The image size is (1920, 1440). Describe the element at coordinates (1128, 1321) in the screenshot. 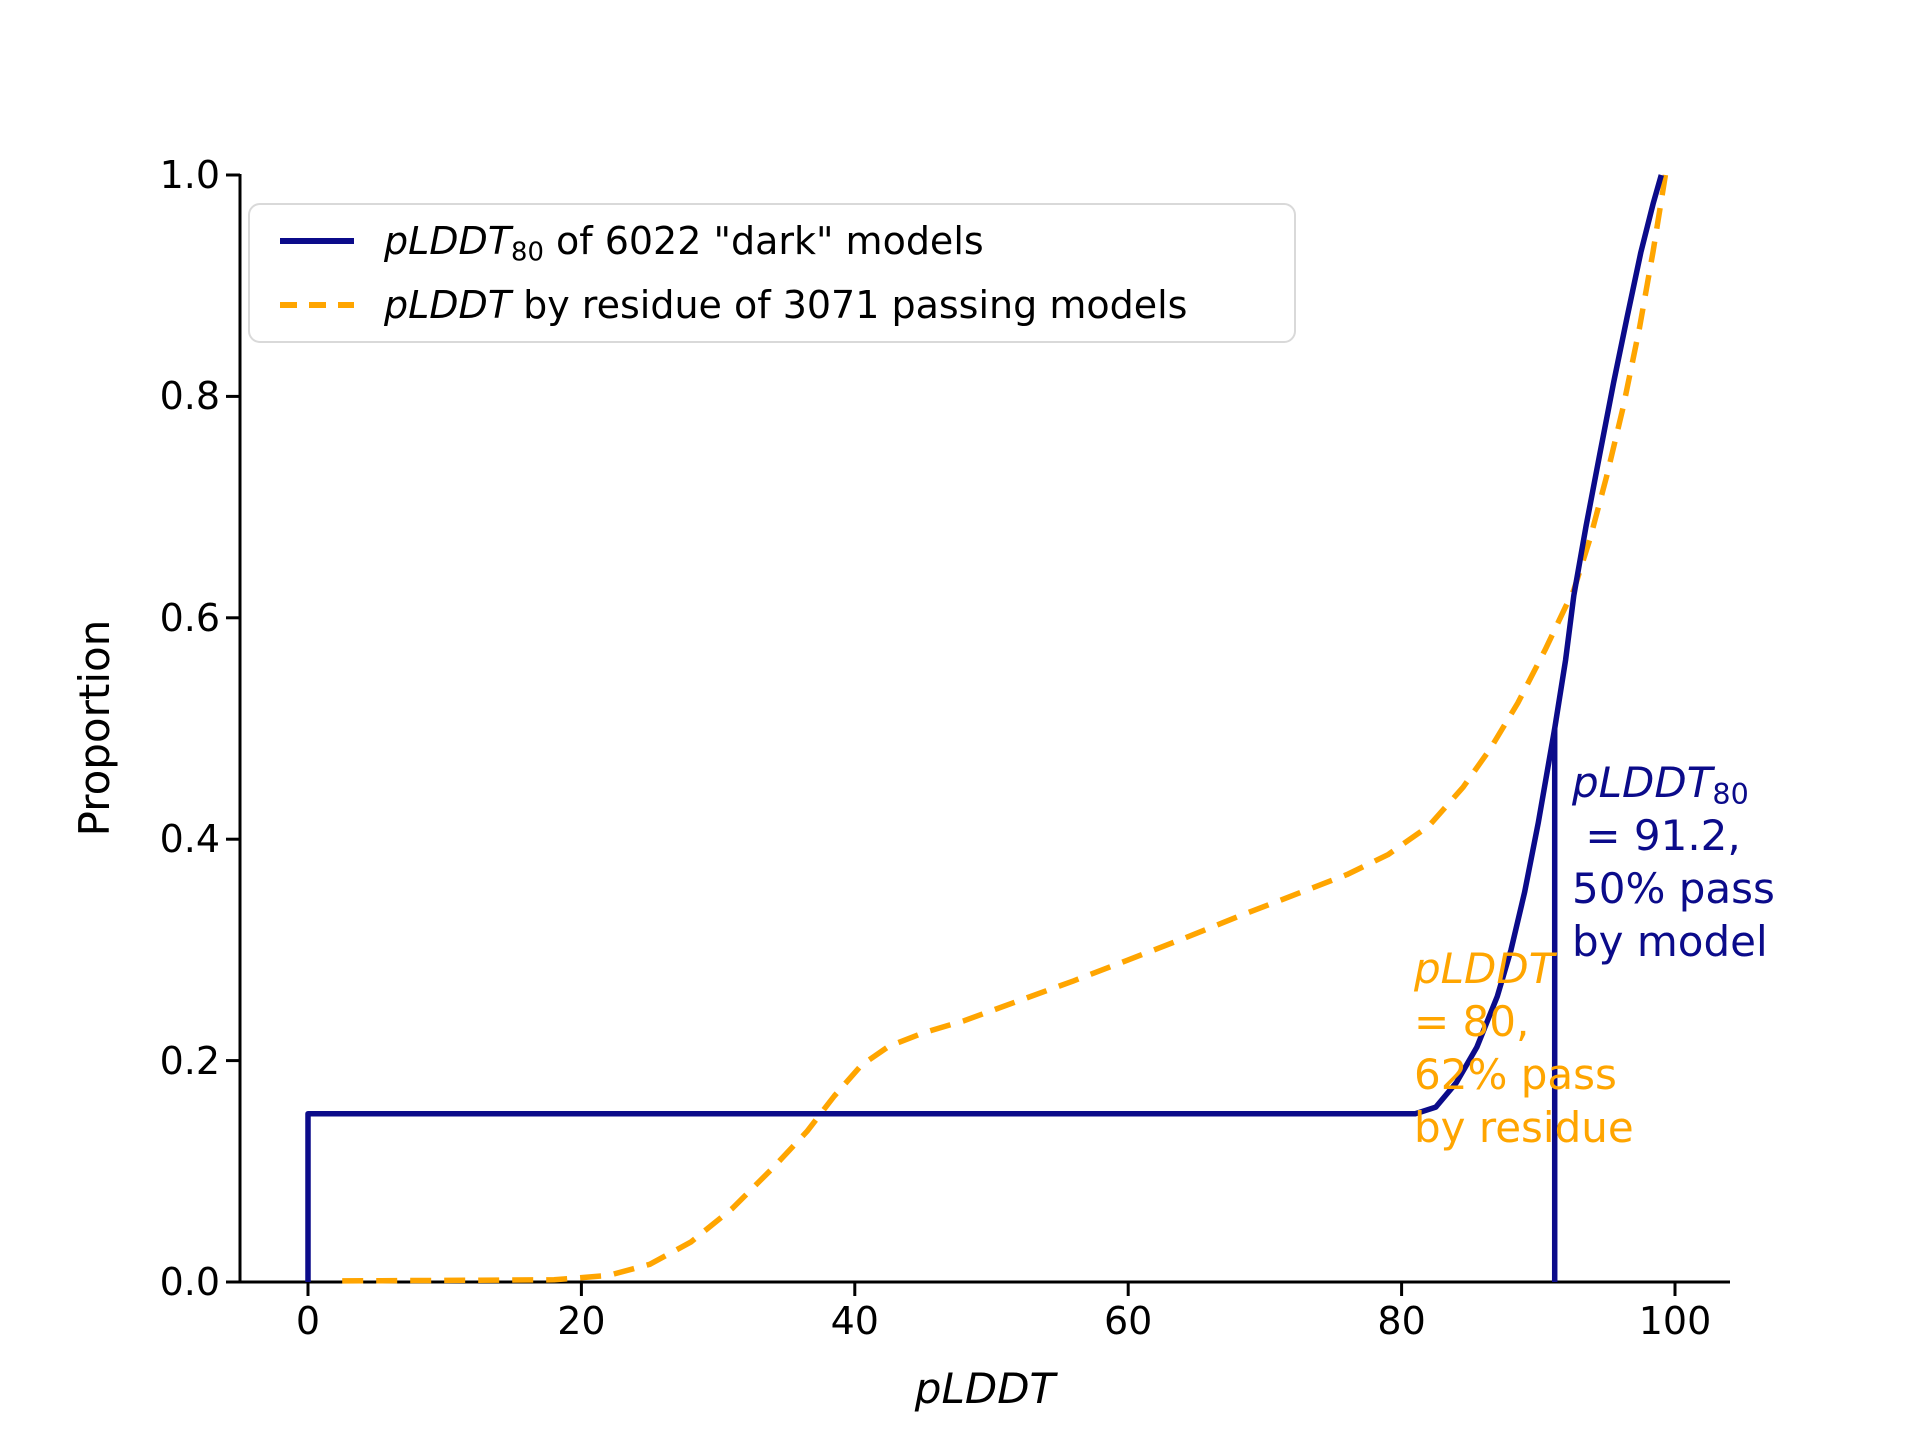

I see `x-tick-label: 60` at that location.